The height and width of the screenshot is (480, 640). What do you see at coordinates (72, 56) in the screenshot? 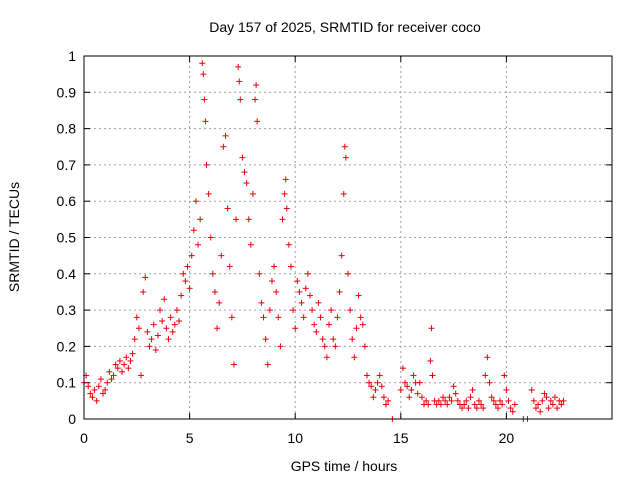
I see `y-tick-label: 1` at bounding box center [72, 56].